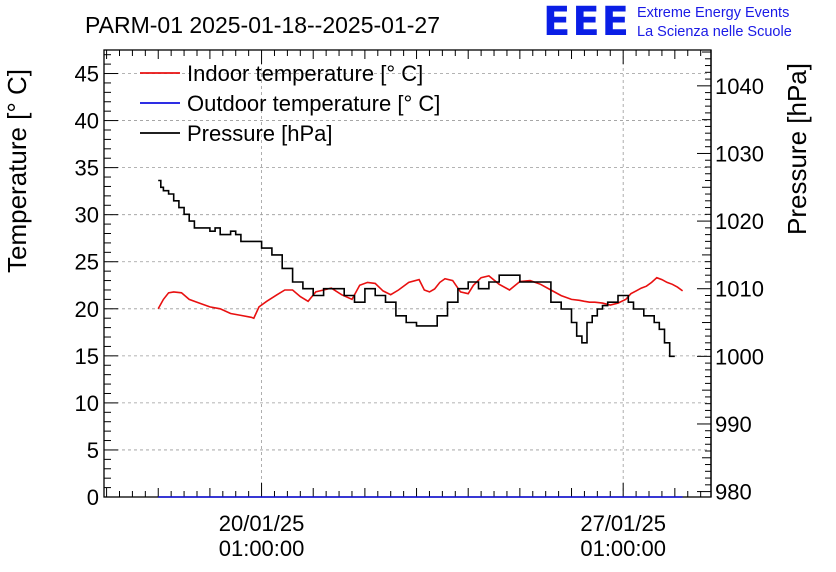  I want to click on logo-line-1: Extreme Energy Events, so click(713, 13).